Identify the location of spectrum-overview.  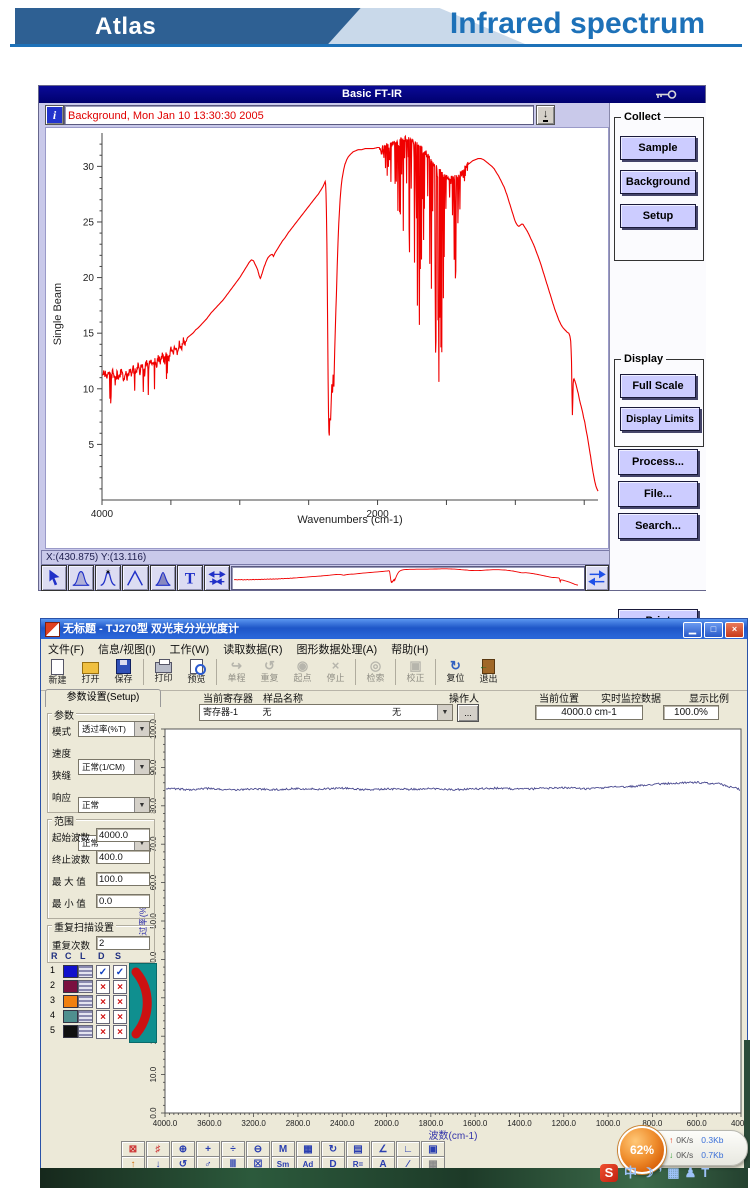
(408, 578).